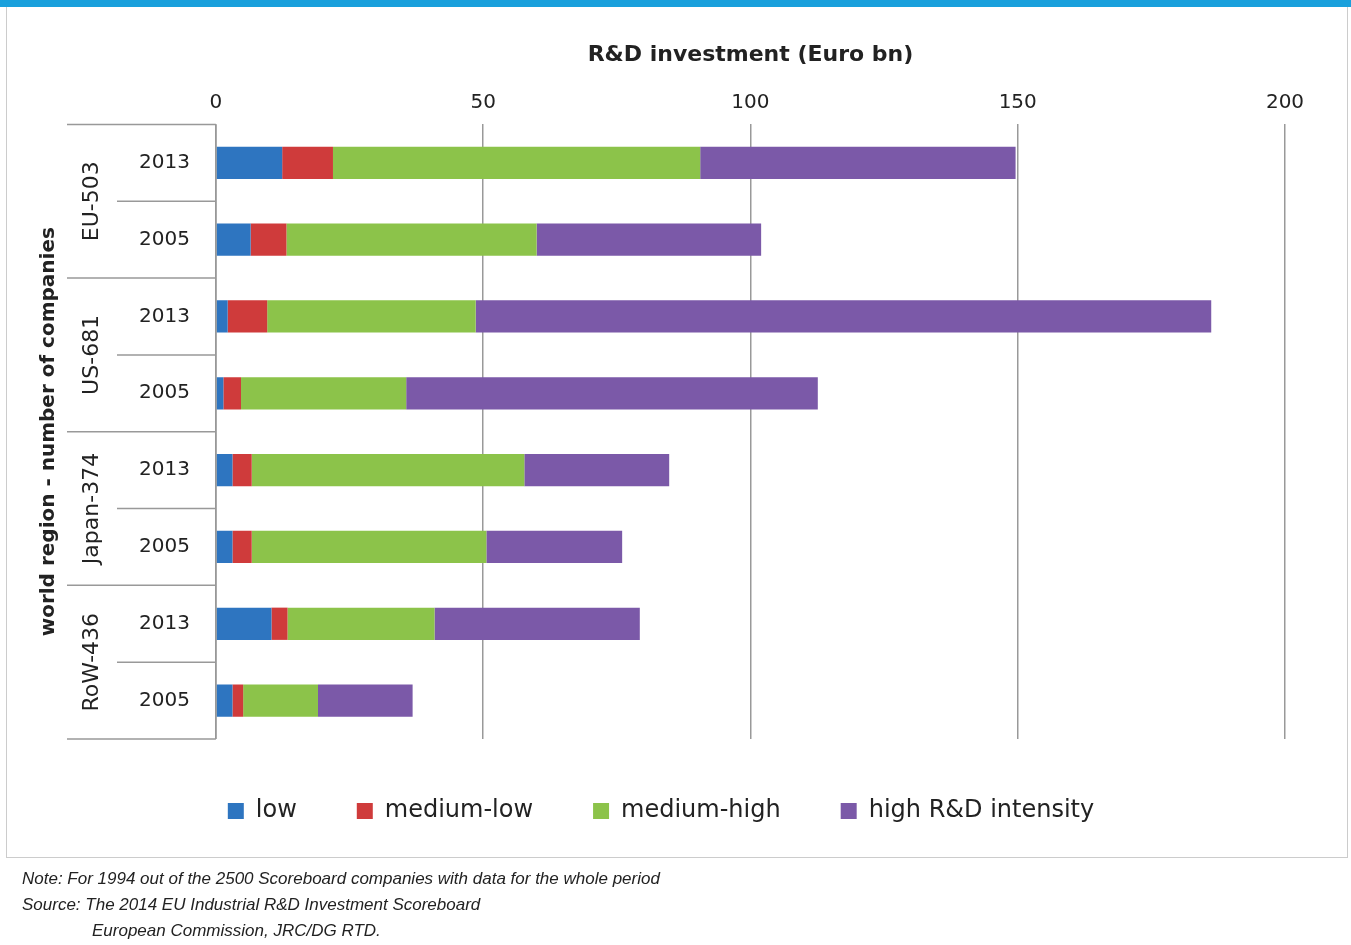 This screenshot has width=1351, height=945. What do you see at coordinates (459, 809) in the screenshot?
I see `legend-label: medium-low` at bounding box center [459, 809].